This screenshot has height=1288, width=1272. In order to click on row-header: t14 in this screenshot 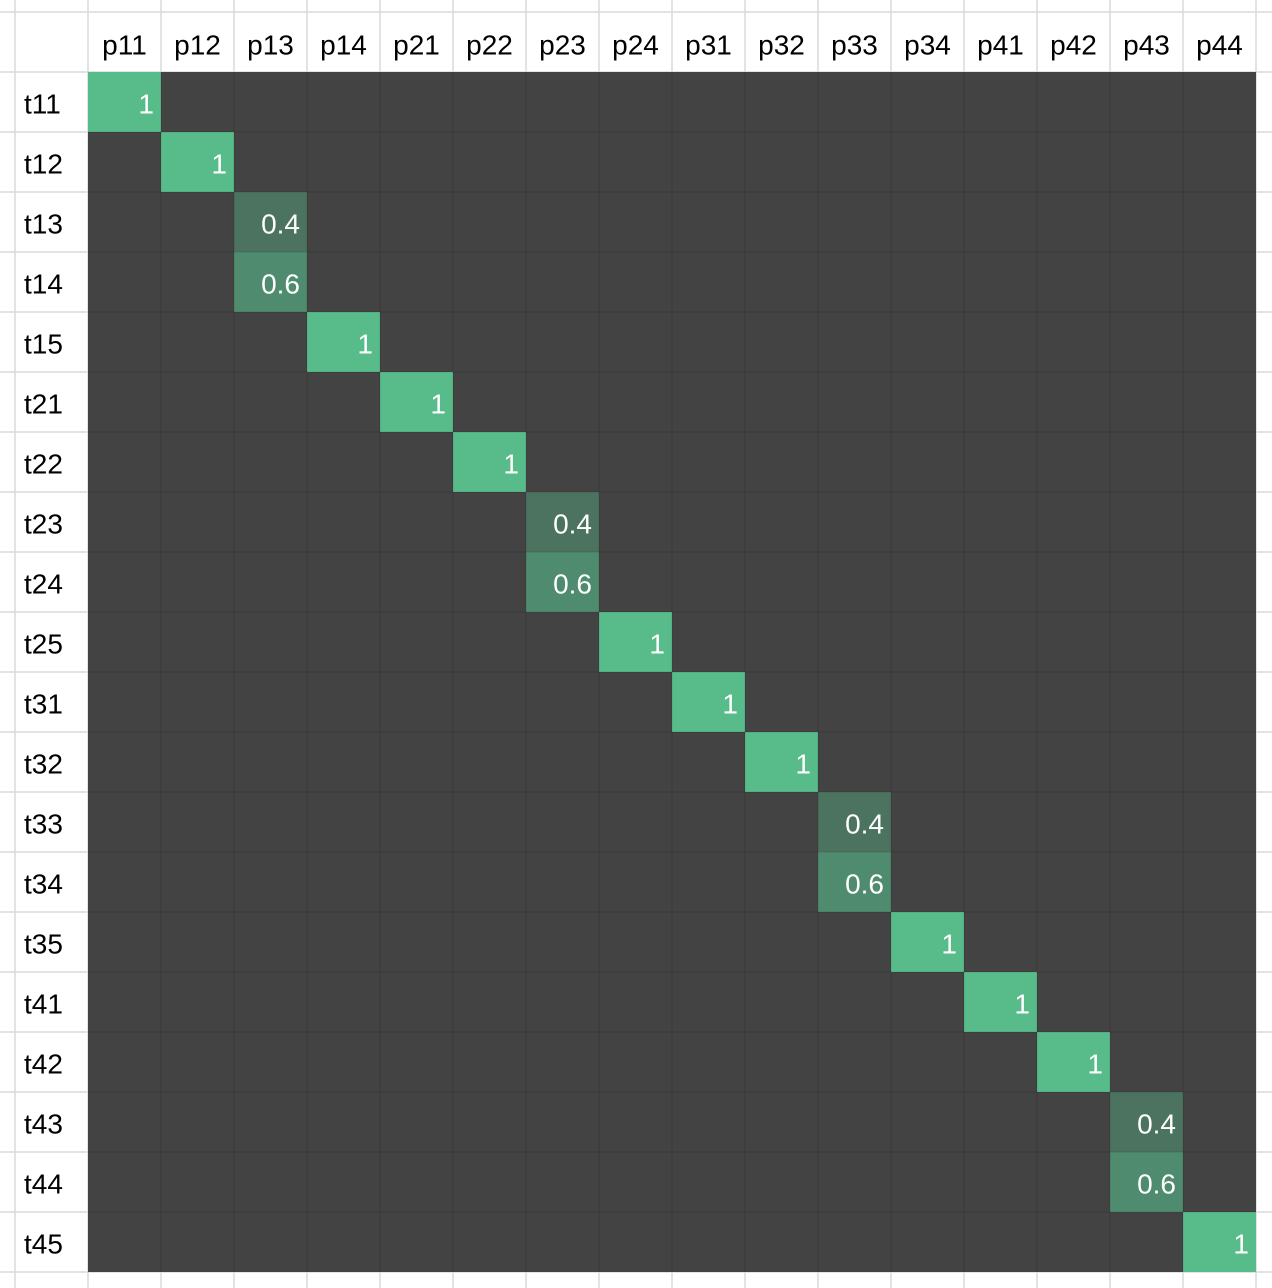, I will do `click(43, 283)`.